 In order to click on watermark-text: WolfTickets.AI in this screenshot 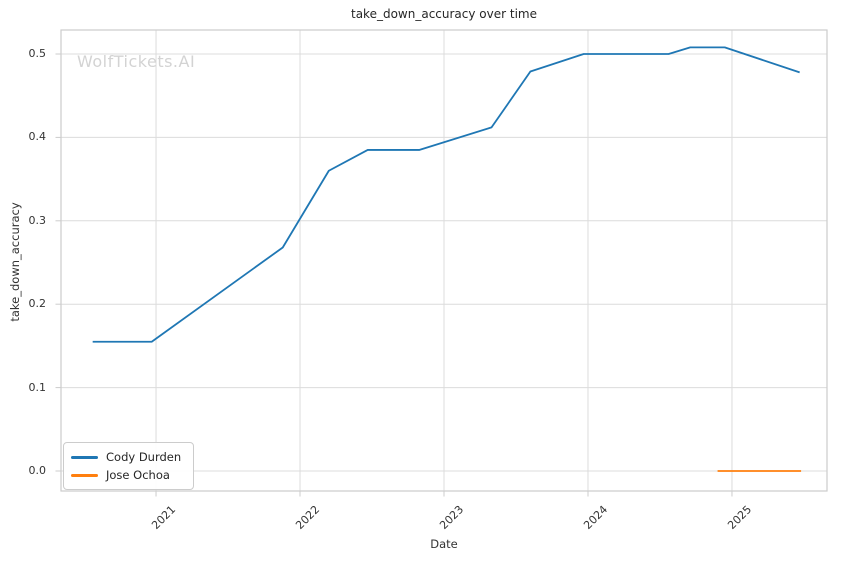, I will do `click(136, 61)`.